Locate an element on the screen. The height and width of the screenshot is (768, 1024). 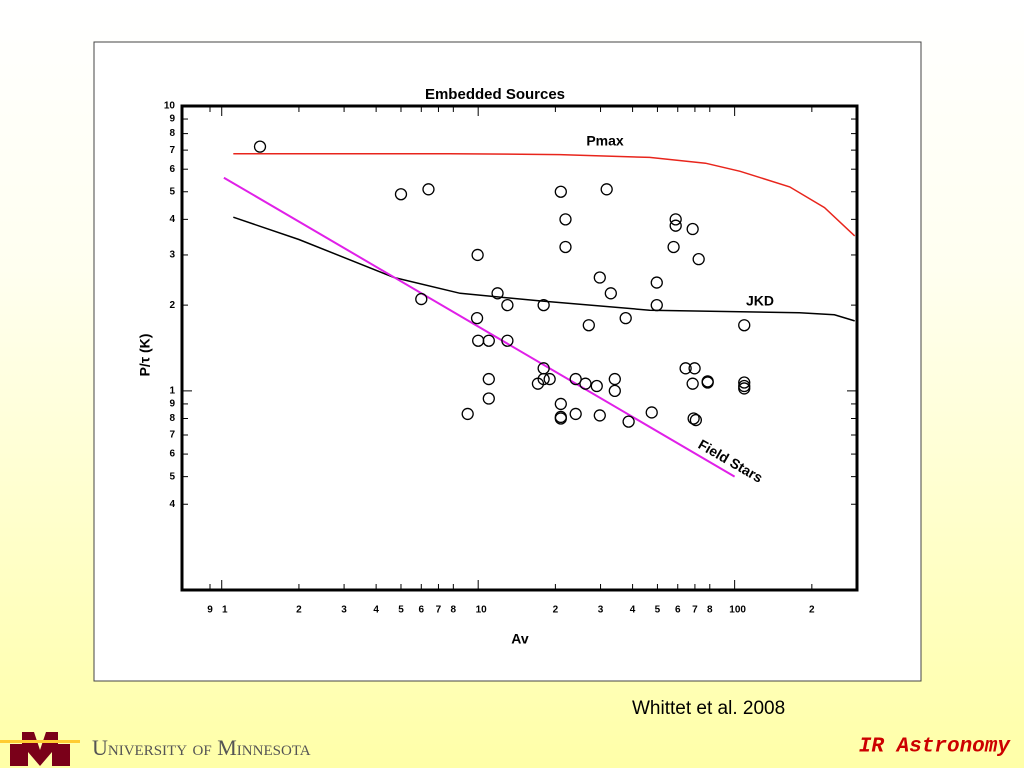
citation: Whittet et al. 2008 is located at coordinates (708, 708).